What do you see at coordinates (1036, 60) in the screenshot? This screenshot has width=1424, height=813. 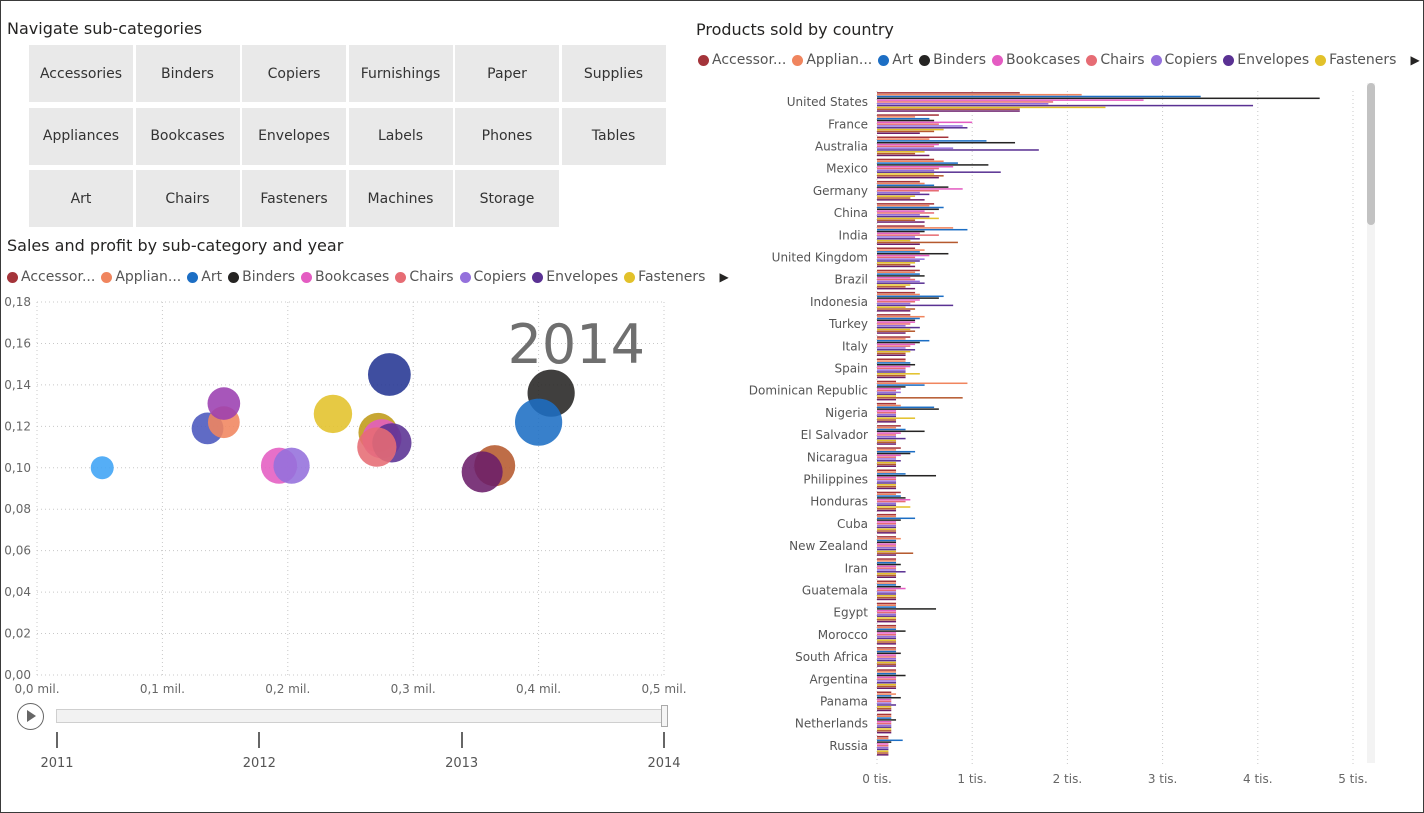 I see `bar-legend-item-bookcases: Bookcases` at bounding box center [1036, 60].